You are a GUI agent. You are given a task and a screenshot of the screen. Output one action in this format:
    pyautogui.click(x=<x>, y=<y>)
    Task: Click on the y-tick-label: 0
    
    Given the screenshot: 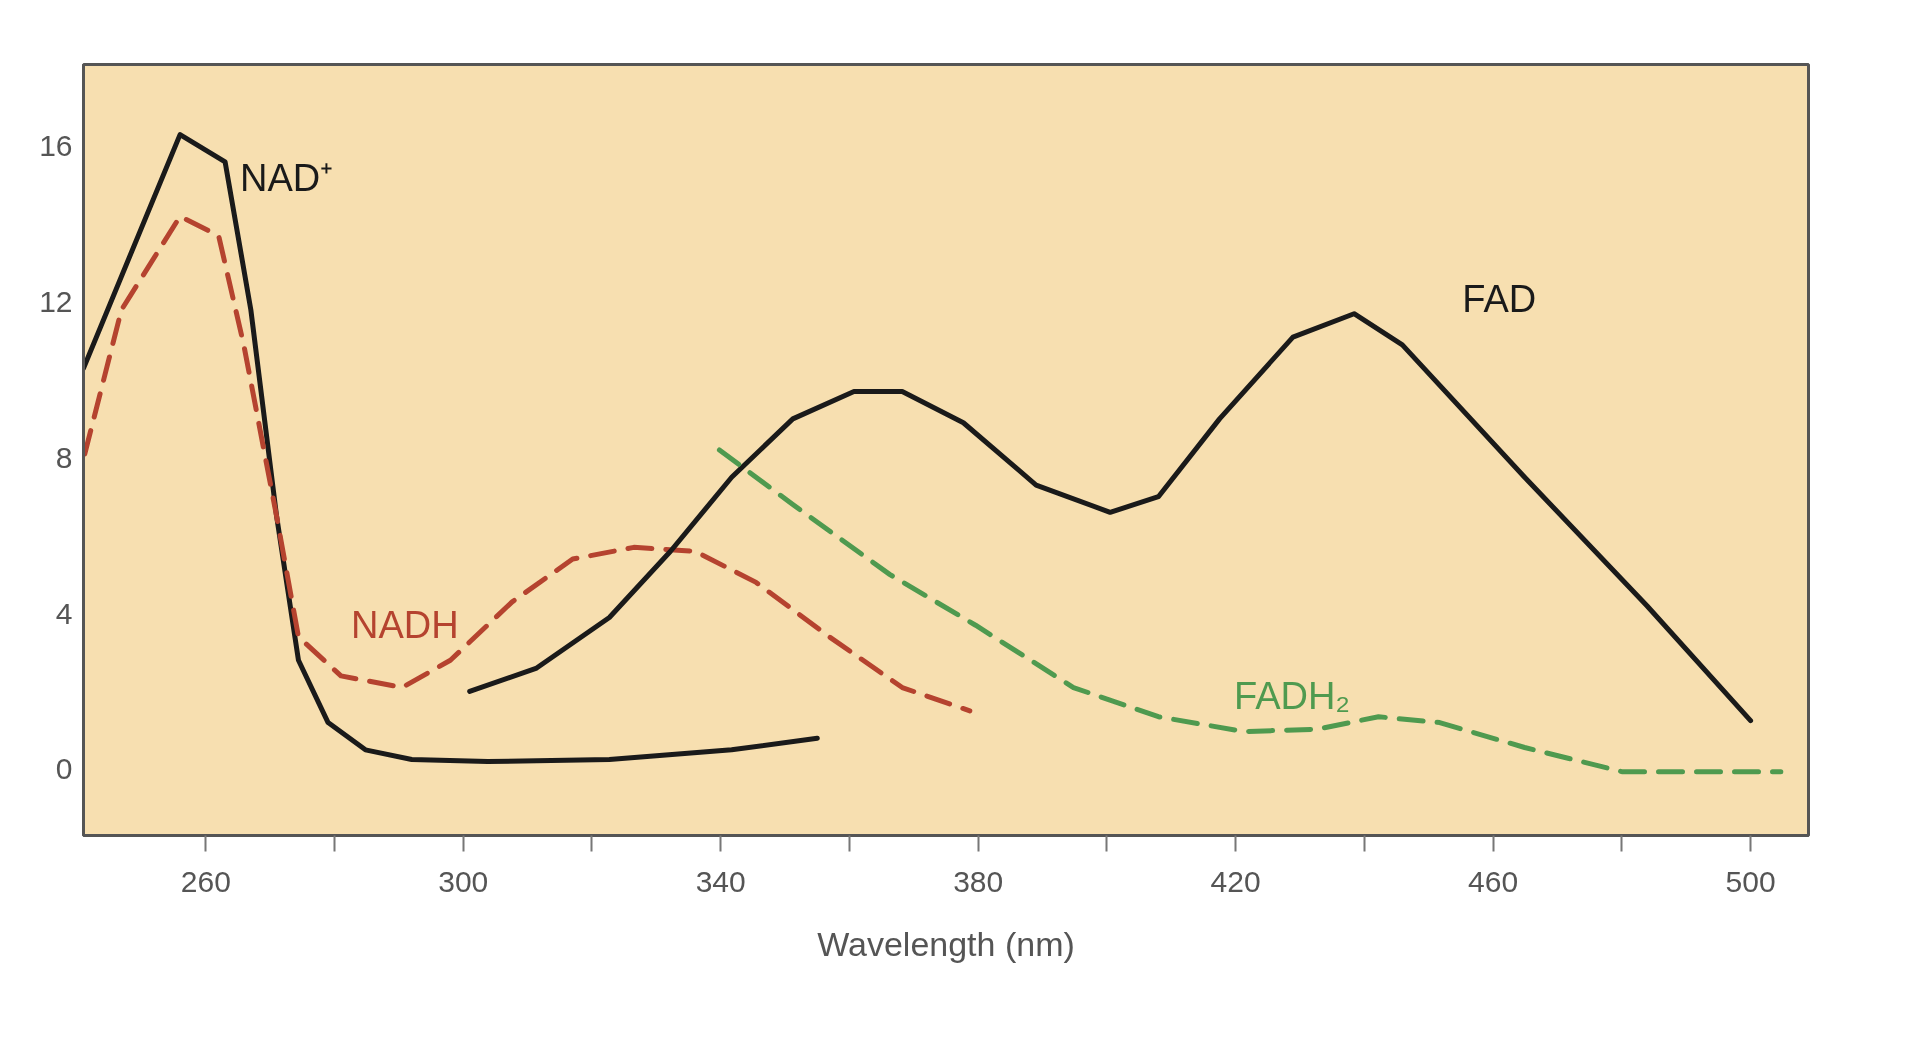 What is the action you would take?
    pyautogui.click(x=64, y=769)
    